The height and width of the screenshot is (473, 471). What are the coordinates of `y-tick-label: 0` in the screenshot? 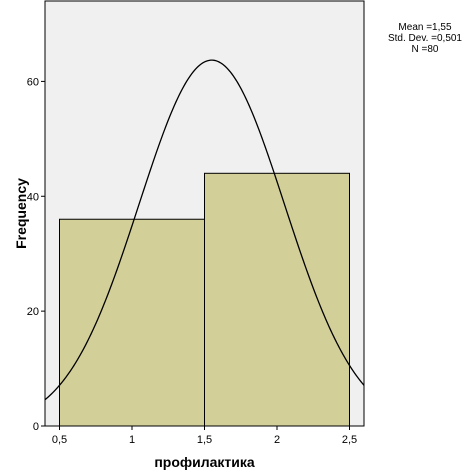 It's located at (36, 427).